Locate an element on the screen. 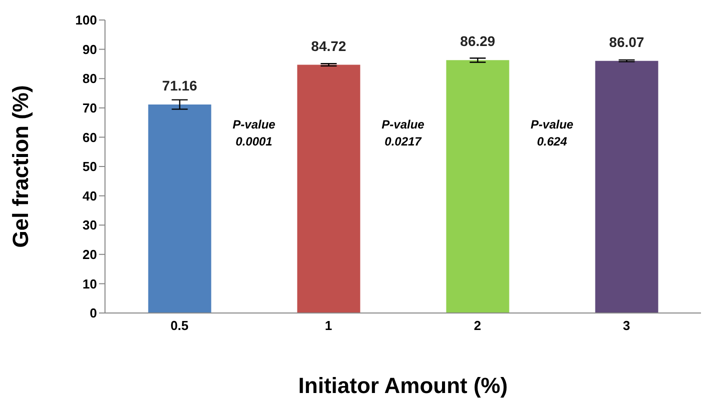  annotation: P-value 0.0001 is located at coordinates (254, 132).